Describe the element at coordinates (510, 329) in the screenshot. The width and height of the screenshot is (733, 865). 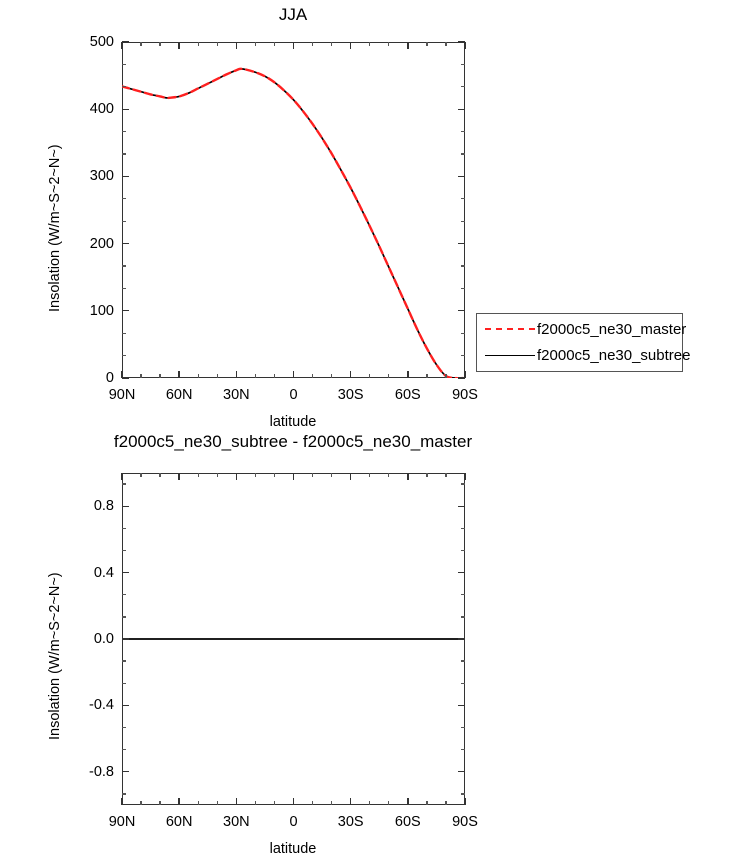
I see `legend-swatch-dashed-red-icon` at that location.